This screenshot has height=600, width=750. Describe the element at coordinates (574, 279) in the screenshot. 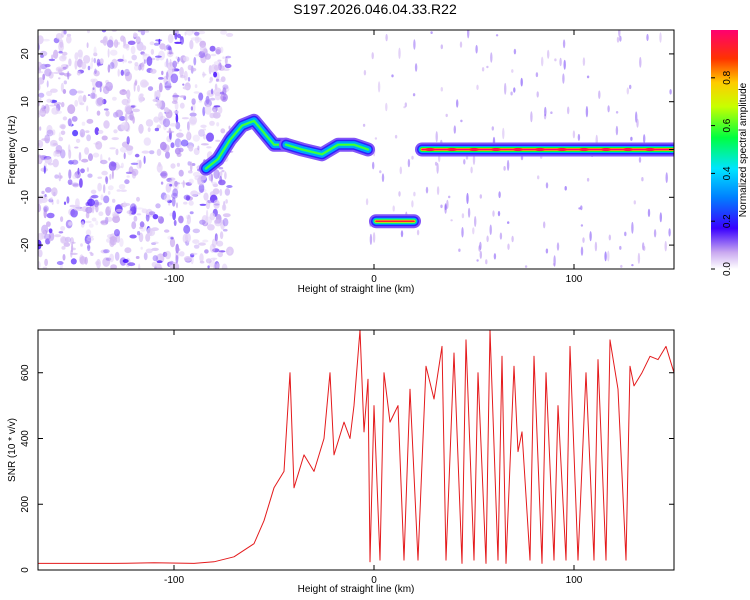

I see `x-tick-label: 100` at that location.